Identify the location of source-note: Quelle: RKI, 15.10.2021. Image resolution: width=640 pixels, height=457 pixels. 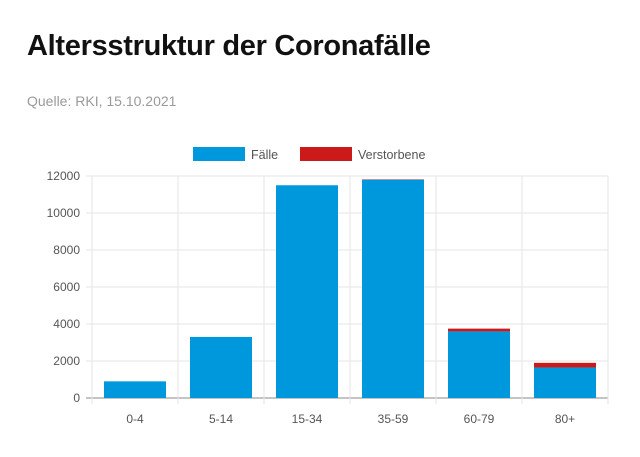
(102, 101).